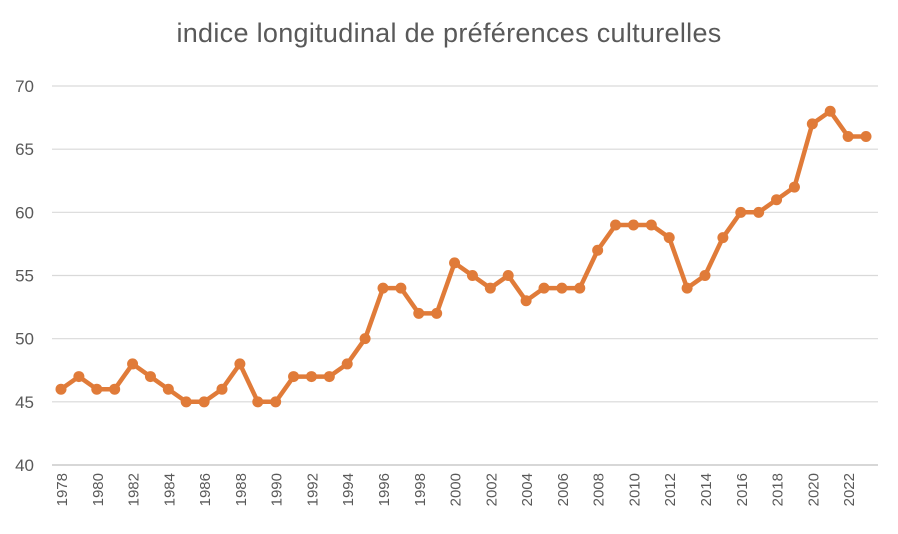 This screenshot has height=534, width=898. Describe the element at coordinates (742, 489) in the screenshot. I see `x-tick-label: 2016` at that location.